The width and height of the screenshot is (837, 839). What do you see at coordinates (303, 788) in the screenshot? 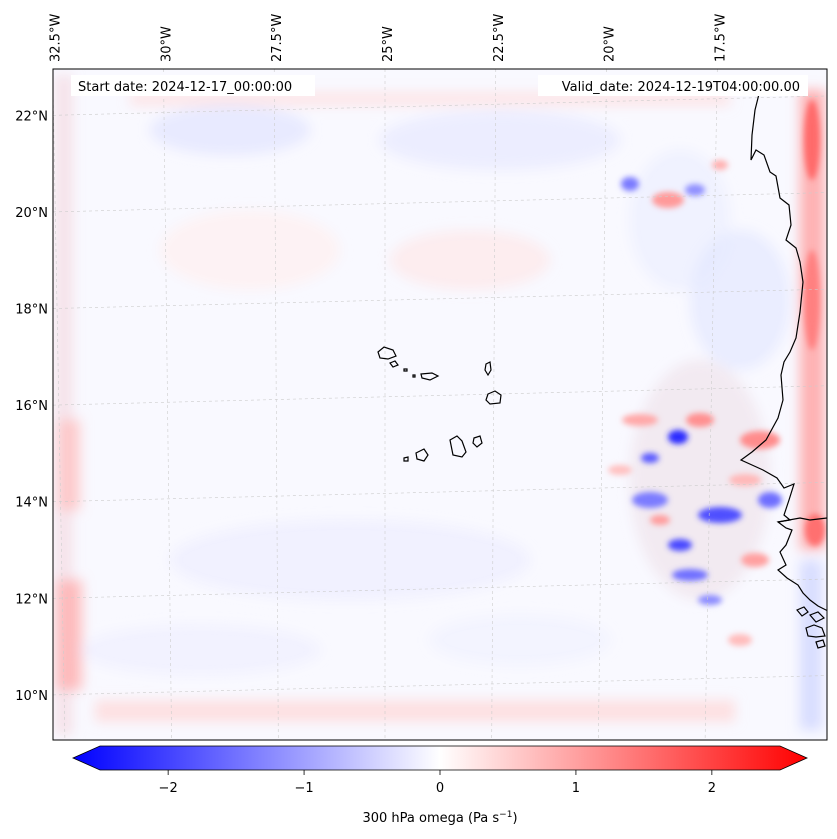
I see `colorbar-tick-label: −1` at bounding box center [303, 788].